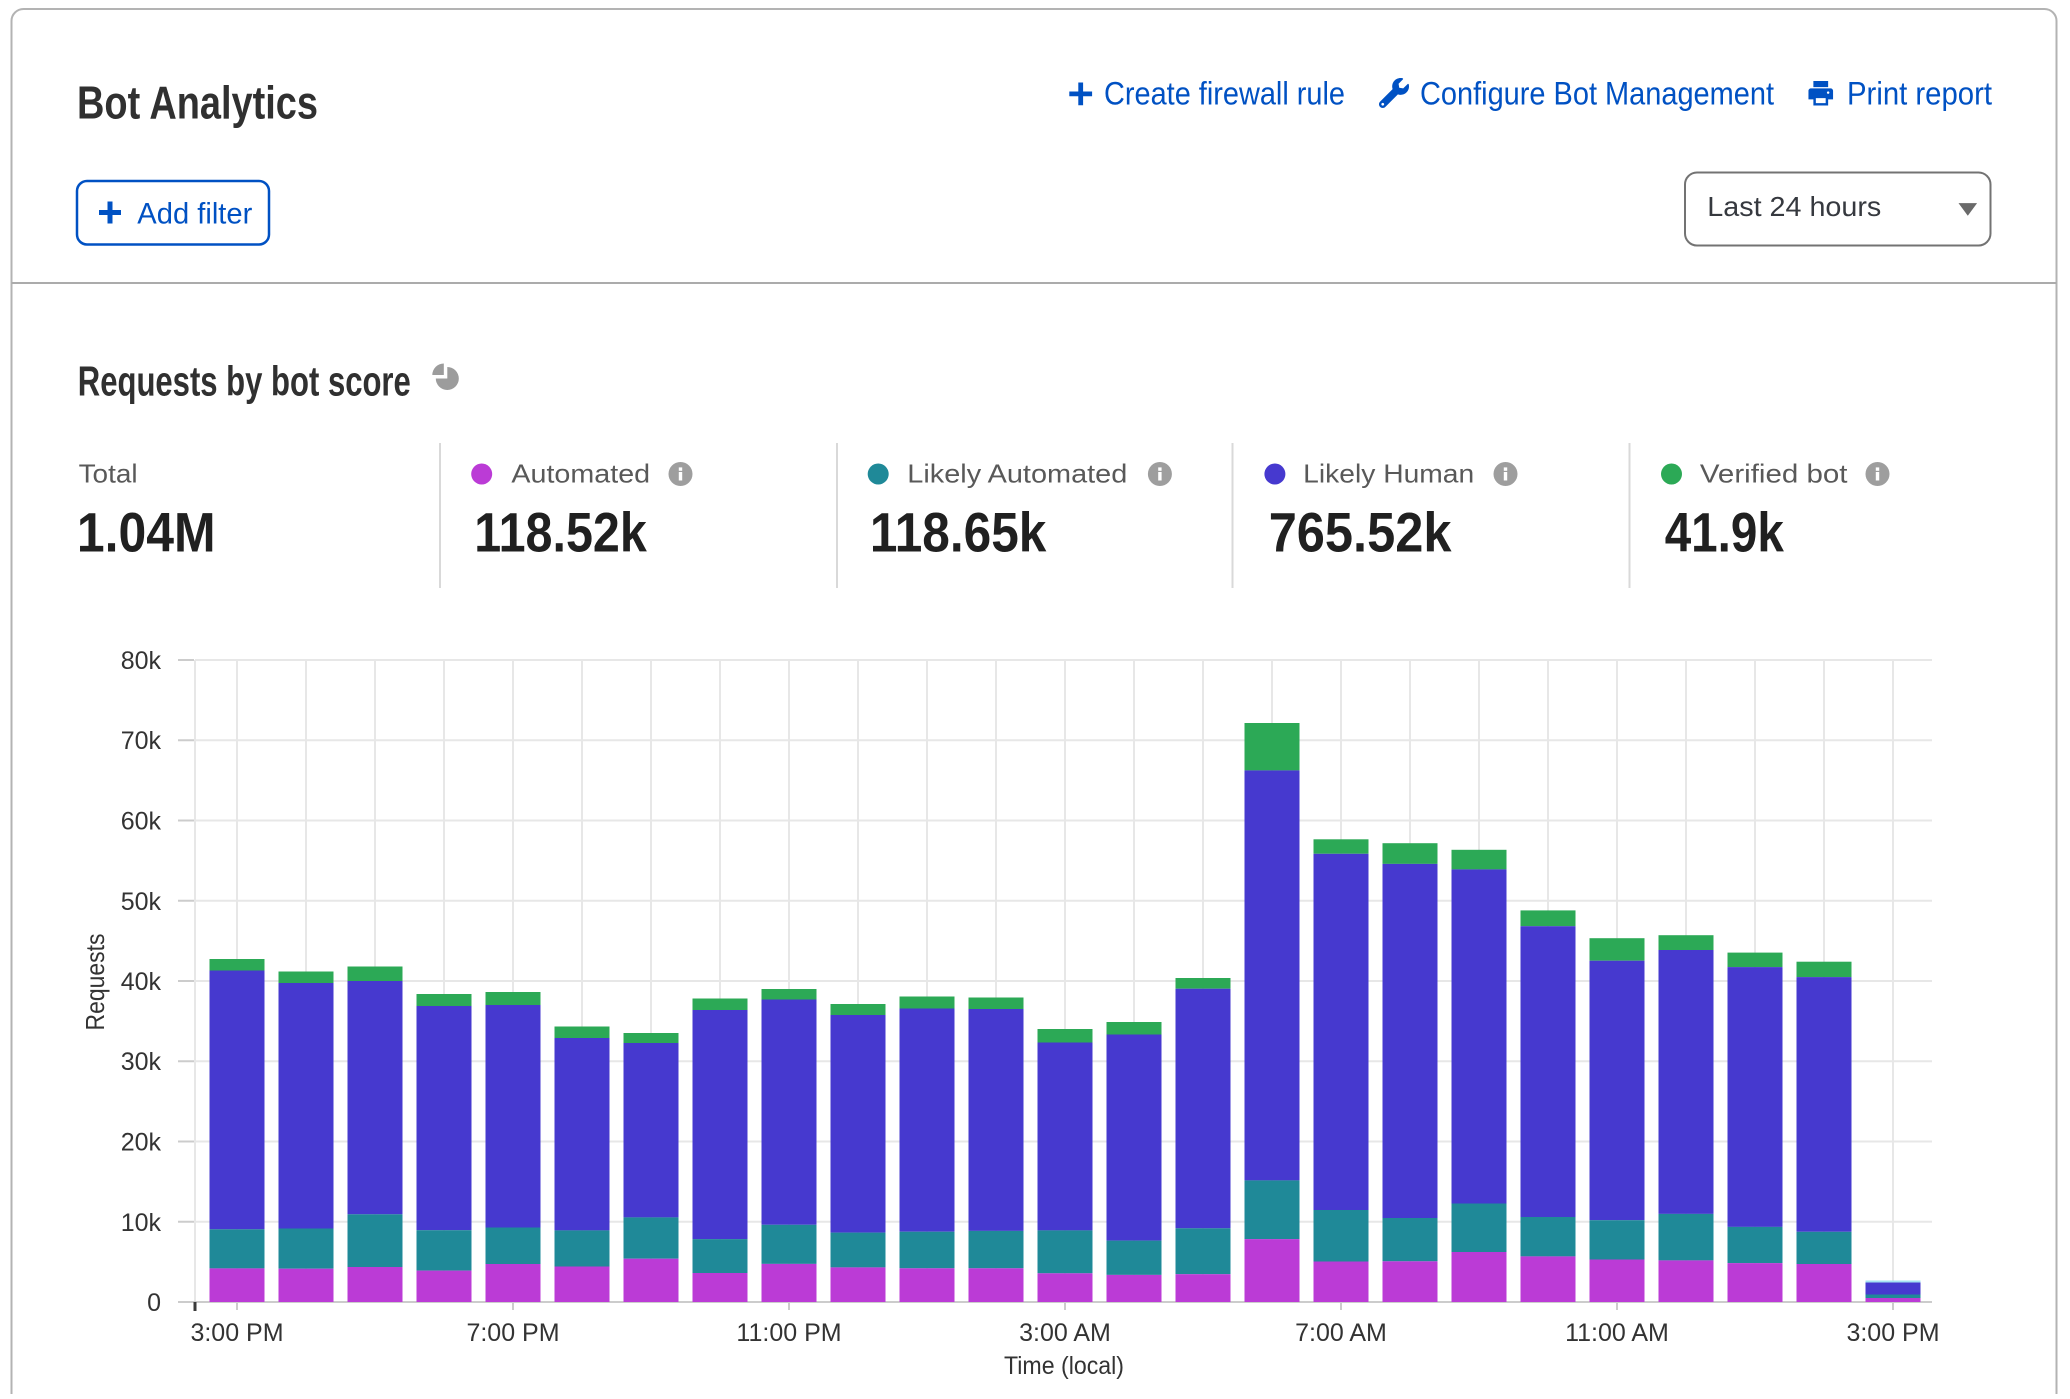 The width and height of the screenshot is (2070, 1399). Describe the element at coordinates (141, 822) in the screenshot. I see `svg-text: 60k` at that location.